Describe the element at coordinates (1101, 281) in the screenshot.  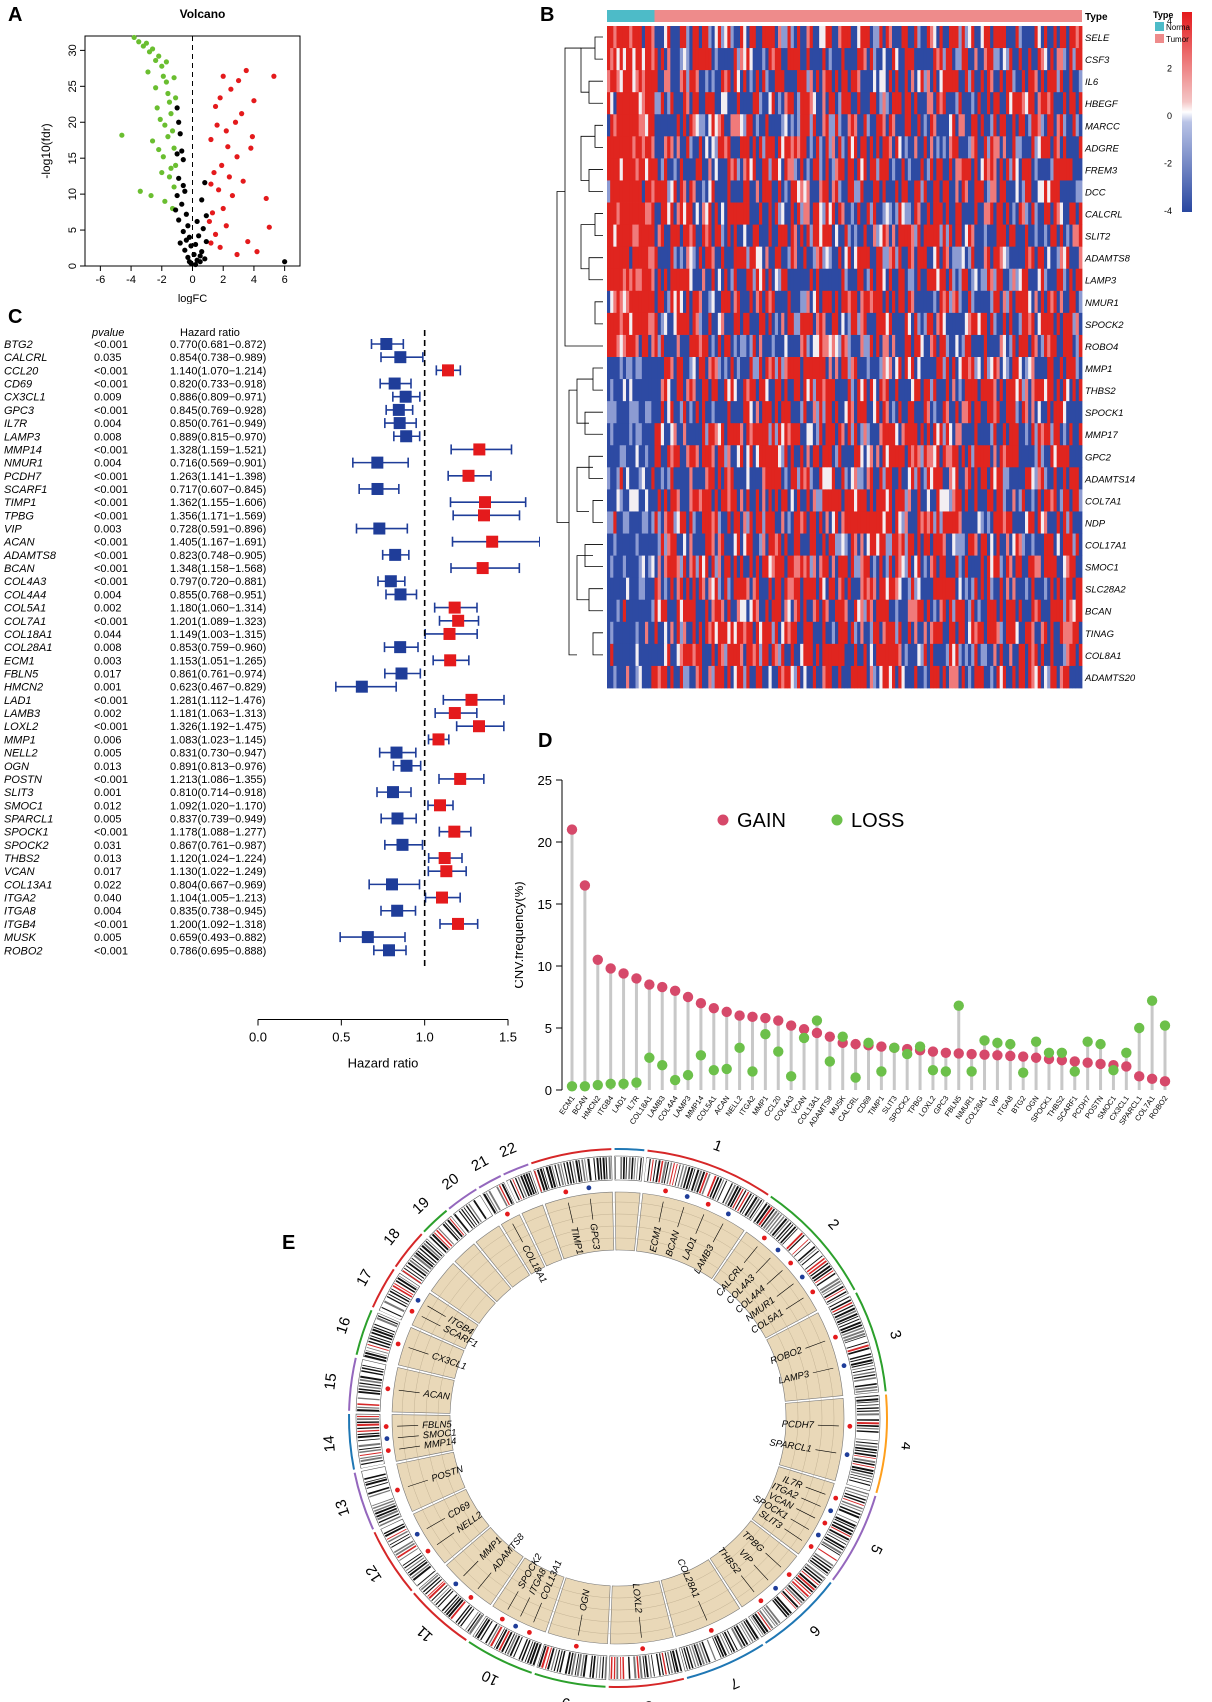
I see `heatmap-gene-label: LAMP3` at that location.